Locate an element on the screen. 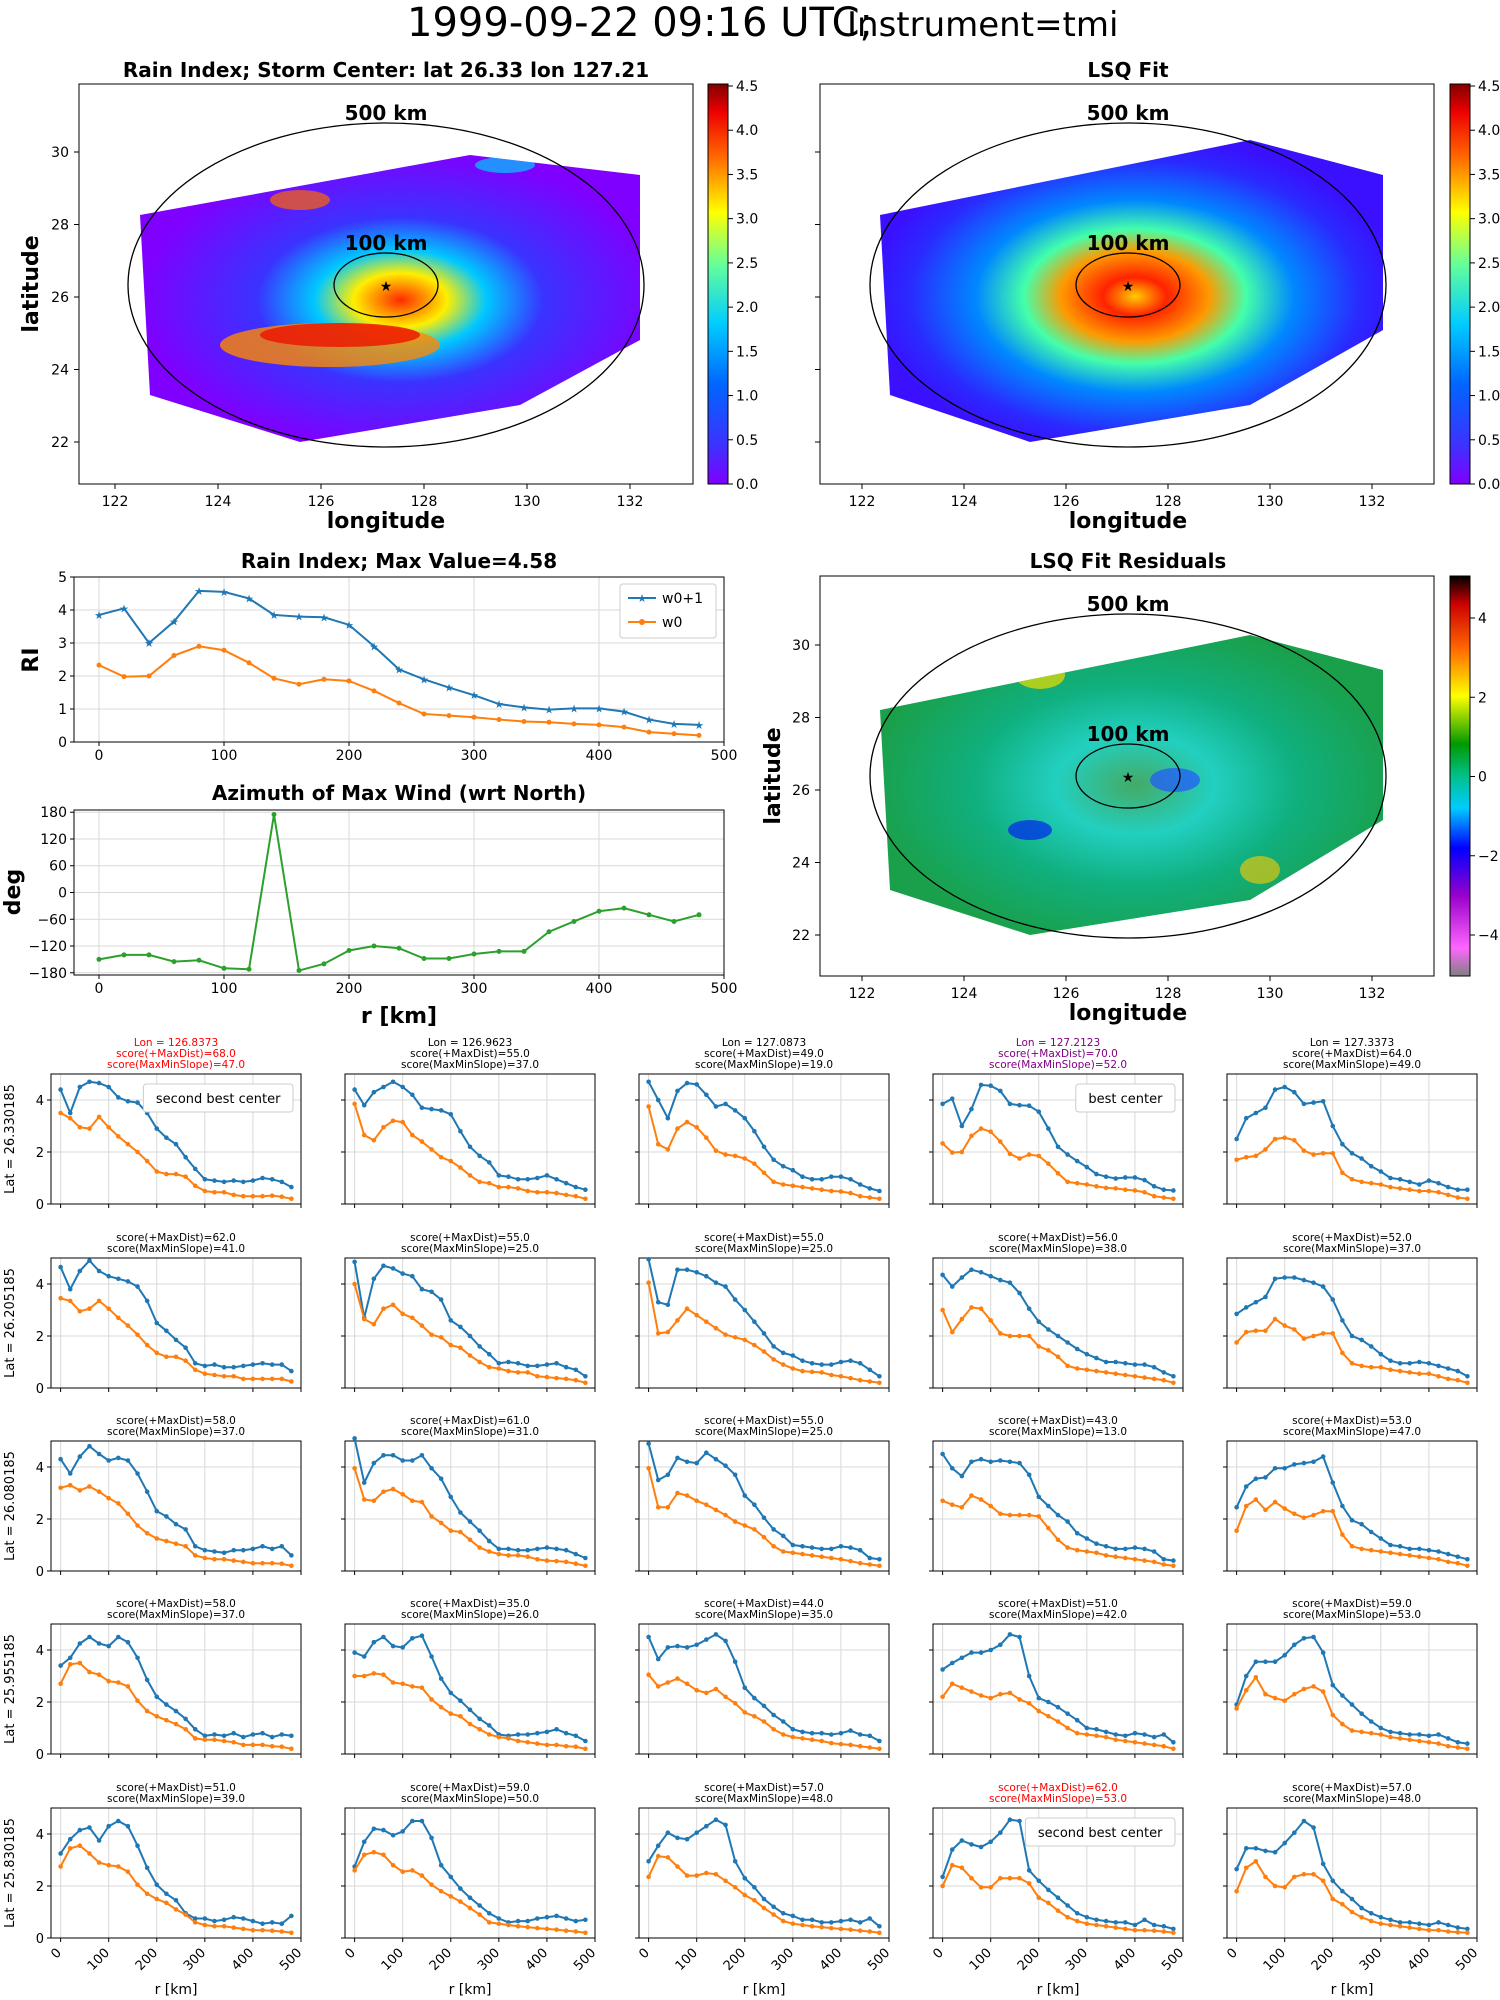 This screenshot has height=2000, width=1500. candidate-panel-title: score(+MaxDist)=62.0 is located at coordinates (176, 1238).